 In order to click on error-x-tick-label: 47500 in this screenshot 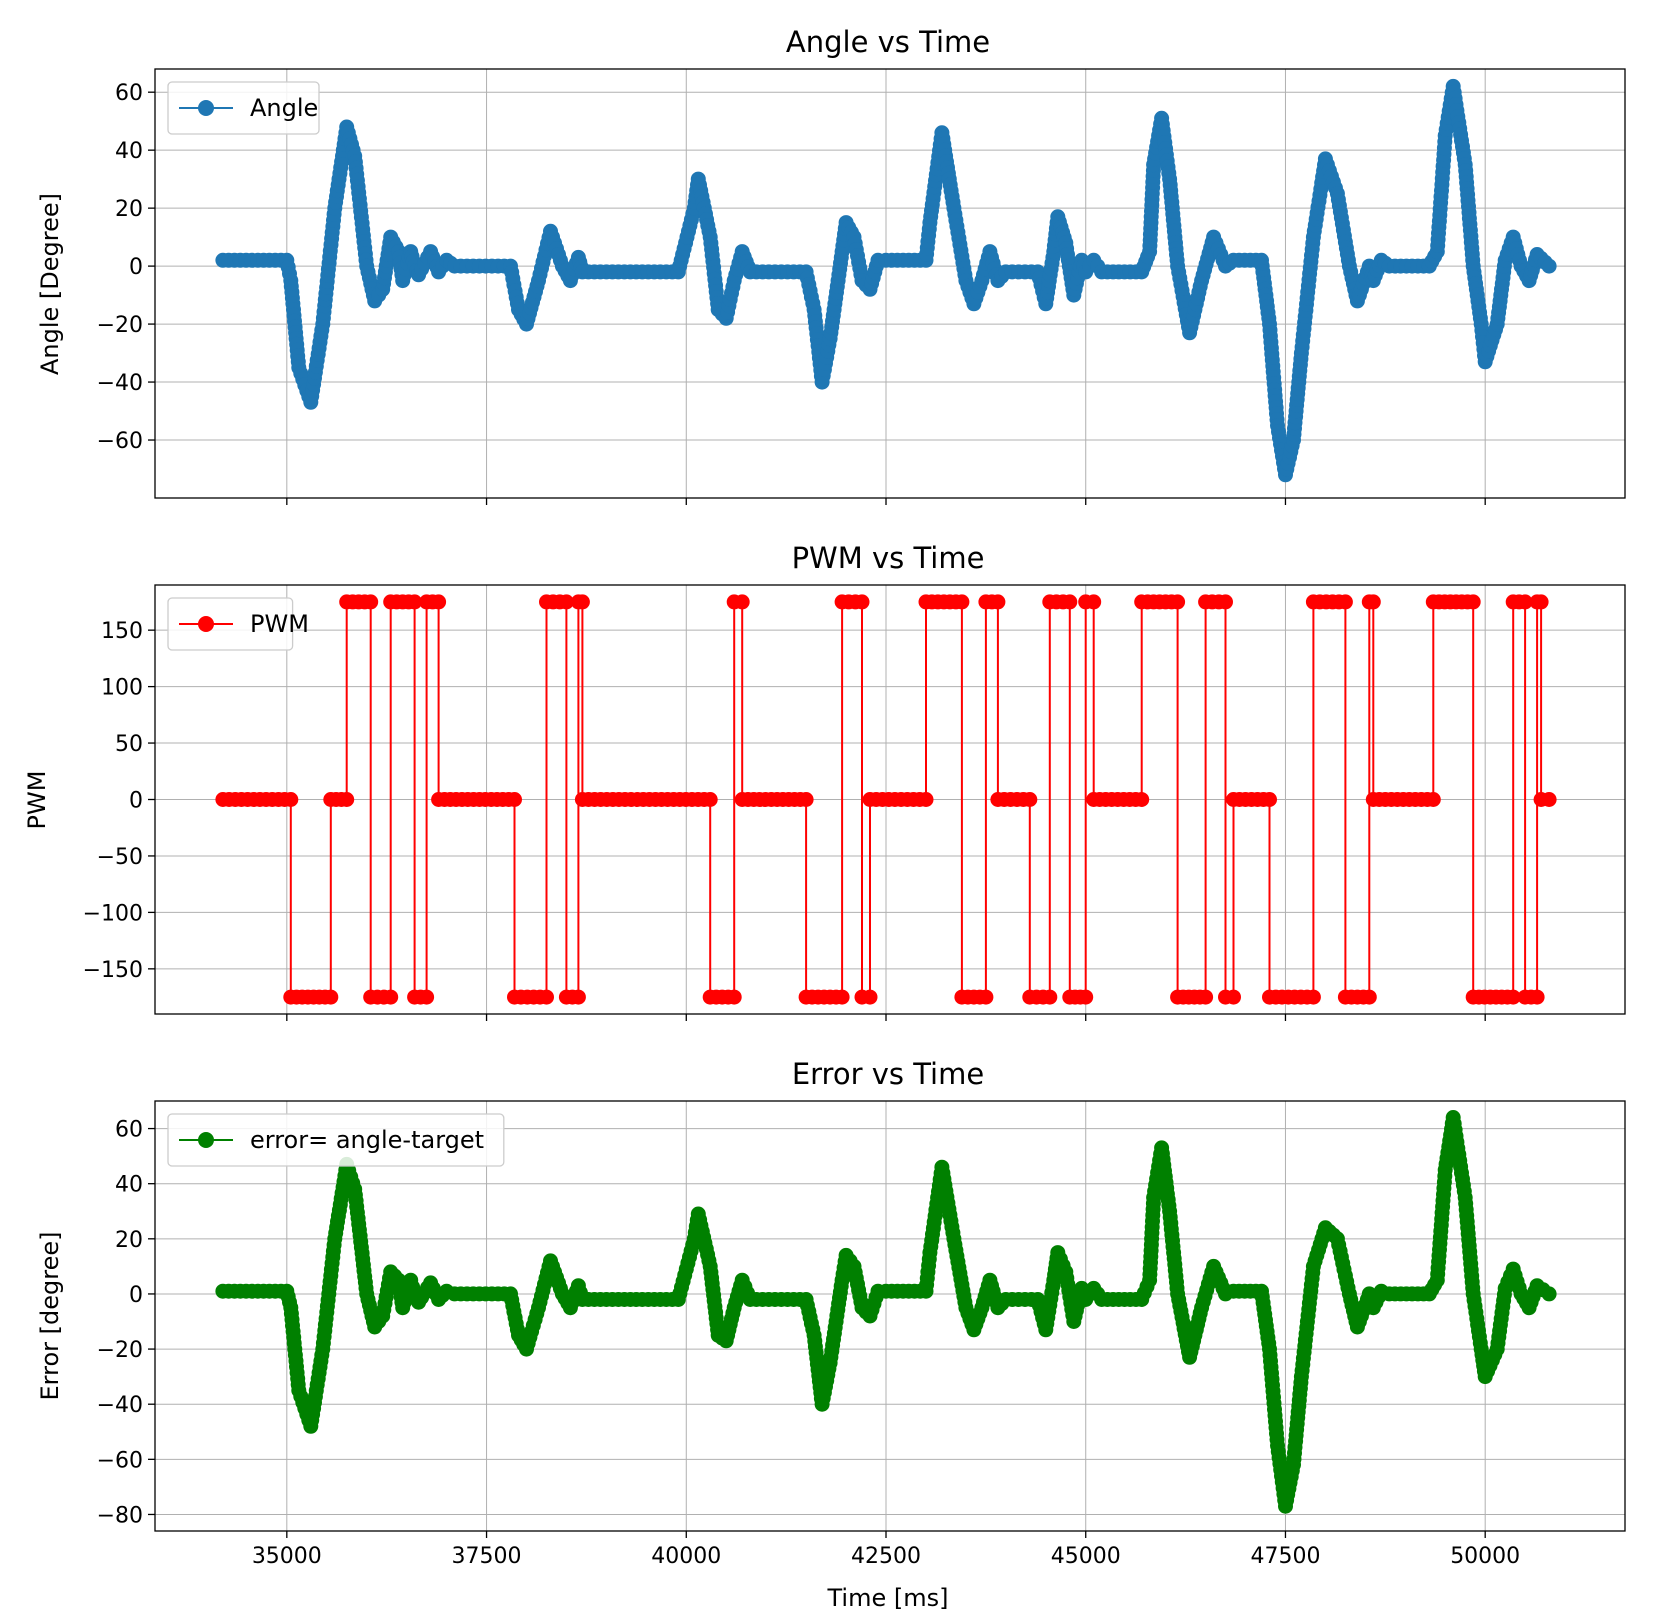, I will do `click(1285, 1556)`.